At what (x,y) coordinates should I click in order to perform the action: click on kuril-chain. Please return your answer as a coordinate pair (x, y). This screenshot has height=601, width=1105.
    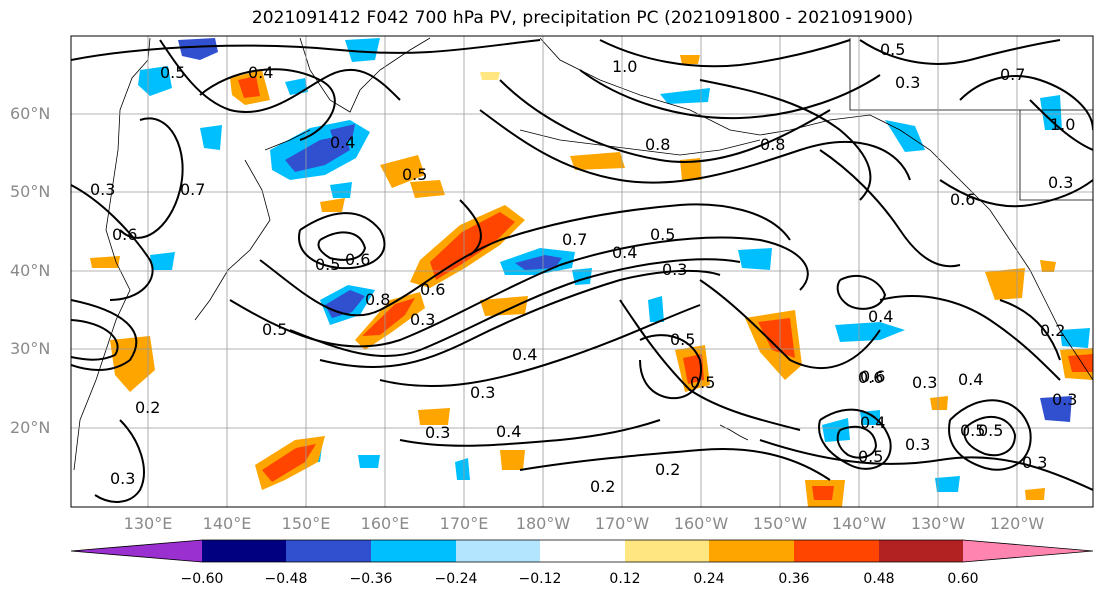
    Looking at the image, I should click on (287, 140).